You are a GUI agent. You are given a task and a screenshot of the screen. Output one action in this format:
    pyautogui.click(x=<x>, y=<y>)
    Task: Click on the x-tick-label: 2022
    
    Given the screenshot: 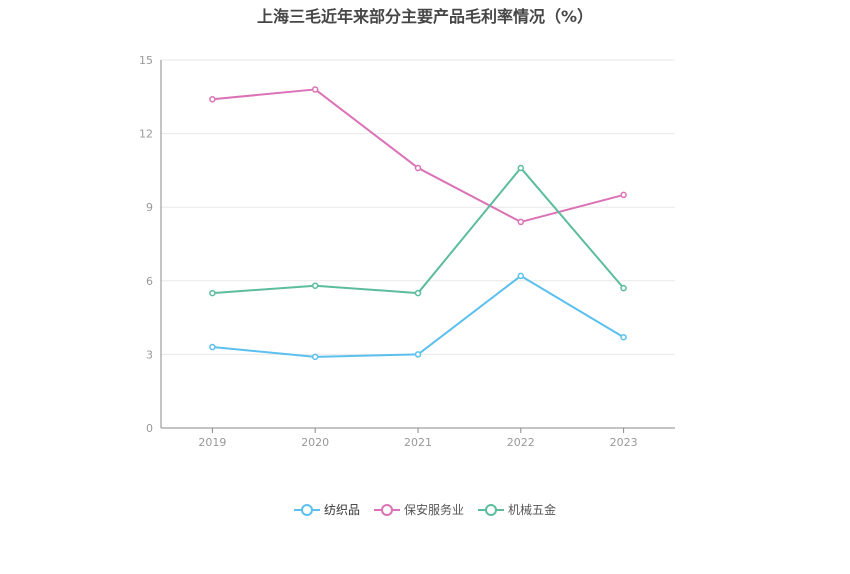 What is the action you would take?
    pyautogui.click(x=521, y=442)
    